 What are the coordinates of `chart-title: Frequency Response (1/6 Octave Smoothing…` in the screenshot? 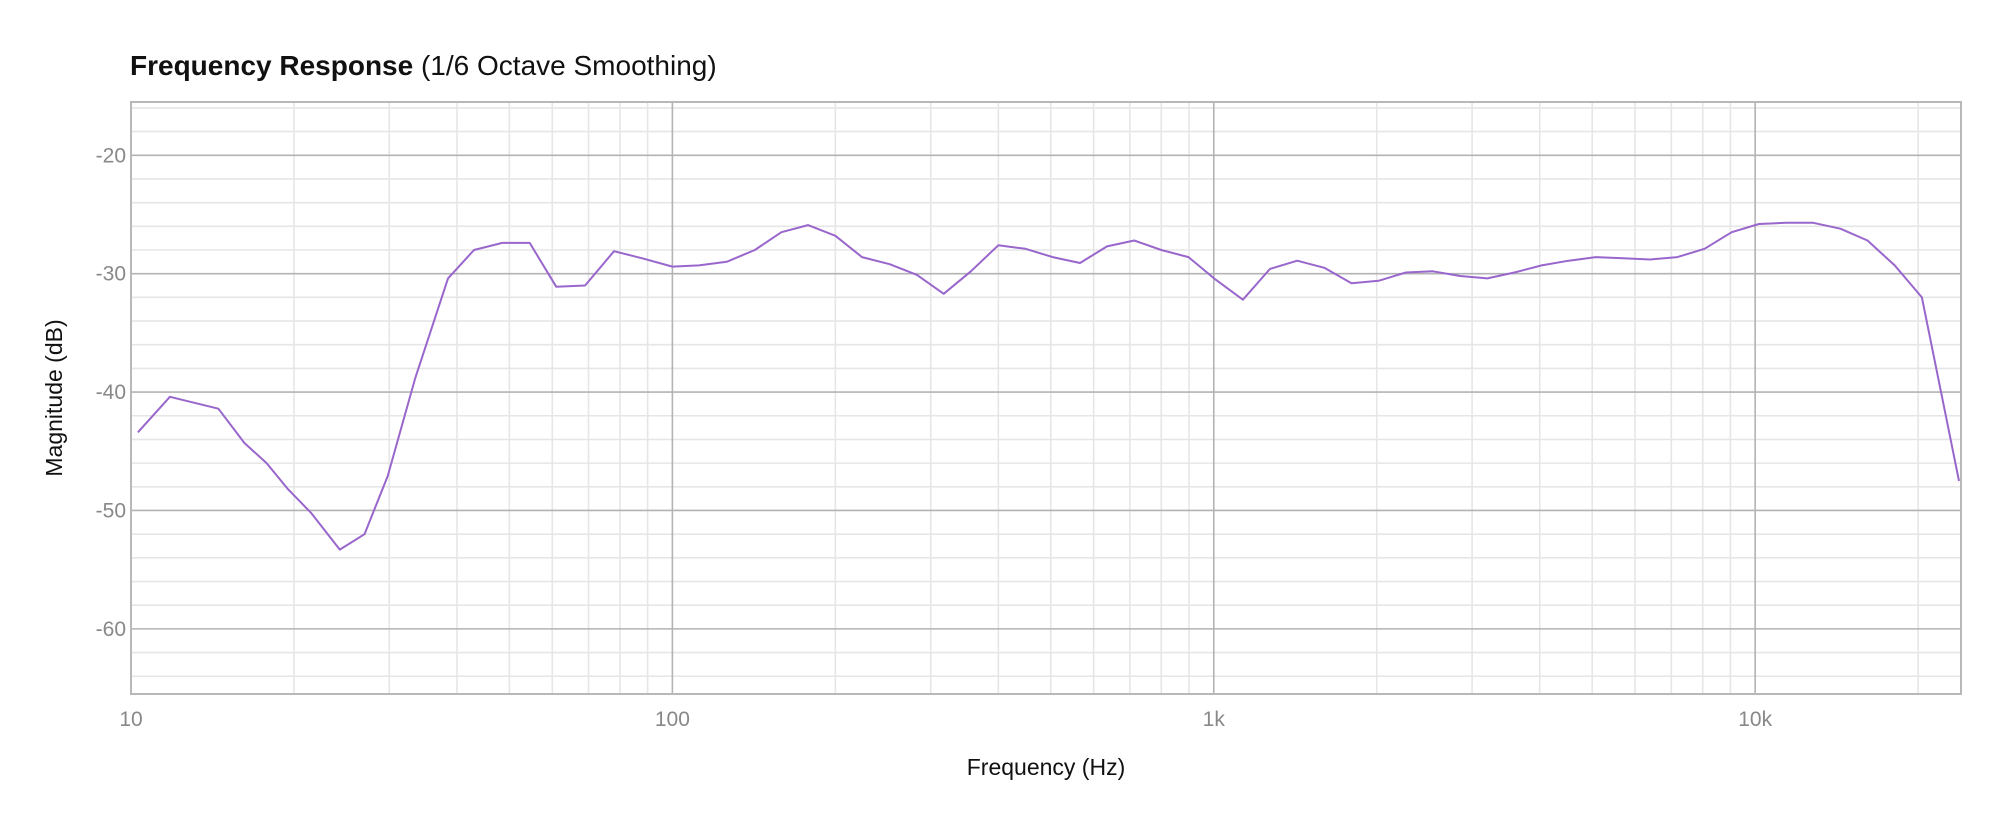 It's located at (423, 66).